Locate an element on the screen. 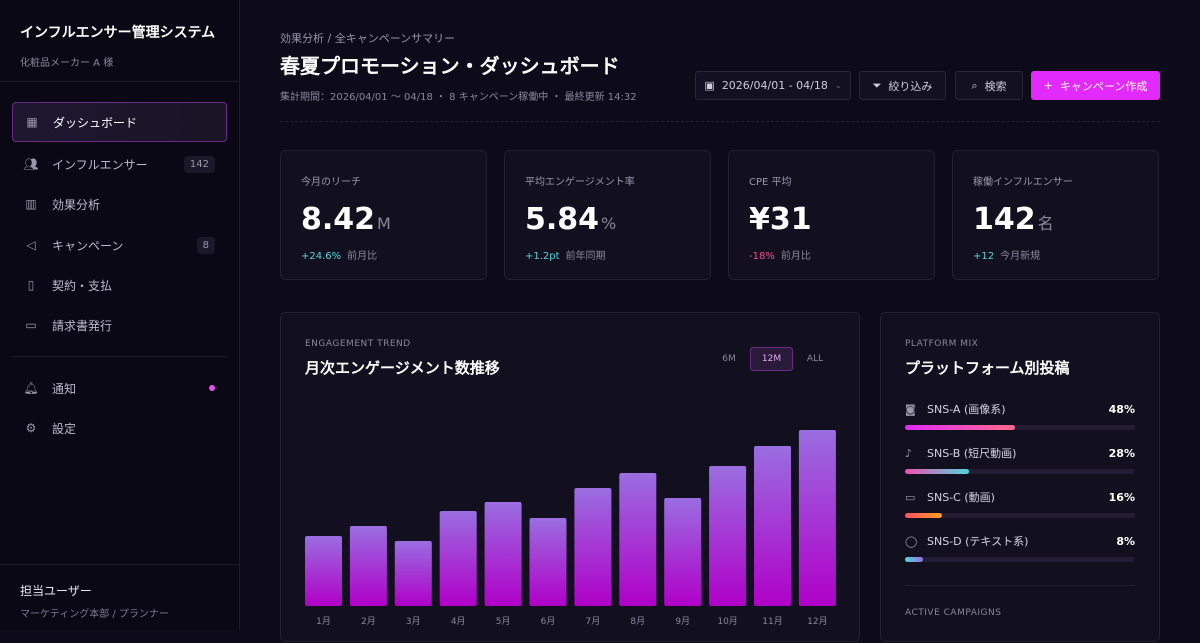 This screenshot has height=643, width=1200. kpi-card-engagement: 平均エンゲージメント率 5.84% +1.2pt 前年同期 is located at coordinates (607, 215).